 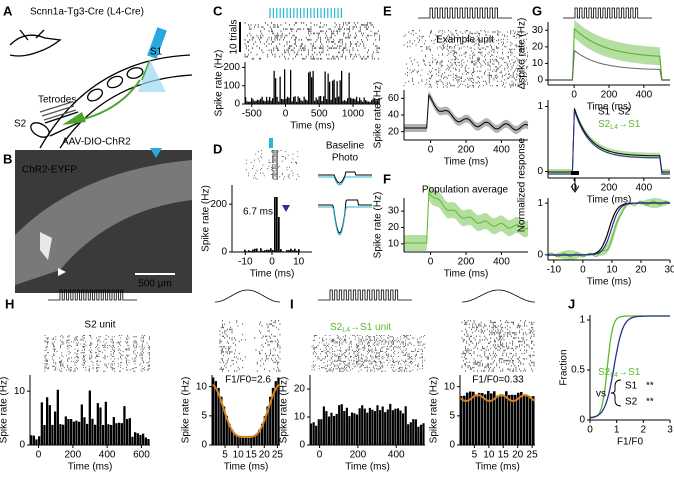 I want to click on annotation: **, so click(x=650, y=386).